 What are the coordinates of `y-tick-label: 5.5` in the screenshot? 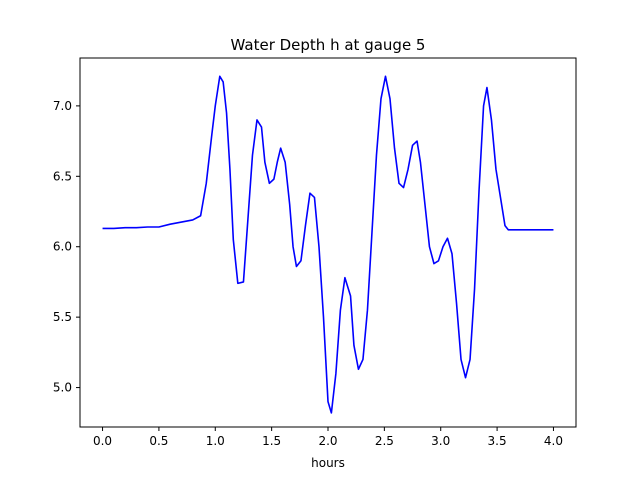 It's located at (62, 317).